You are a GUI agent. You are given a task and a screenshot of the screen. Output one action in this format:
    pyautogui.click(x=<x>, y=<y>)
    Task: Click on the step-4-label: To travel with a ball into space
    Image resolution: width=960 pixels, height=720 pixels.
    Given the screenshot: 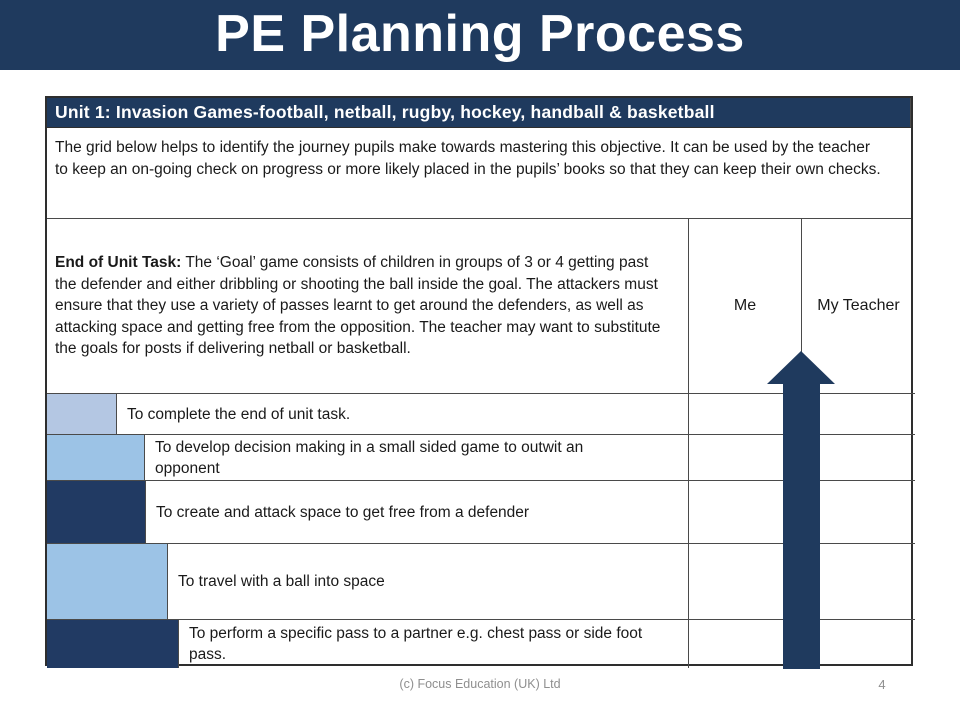 What is the action you would take?
    pyautogui.click(x=281, y=581)
    